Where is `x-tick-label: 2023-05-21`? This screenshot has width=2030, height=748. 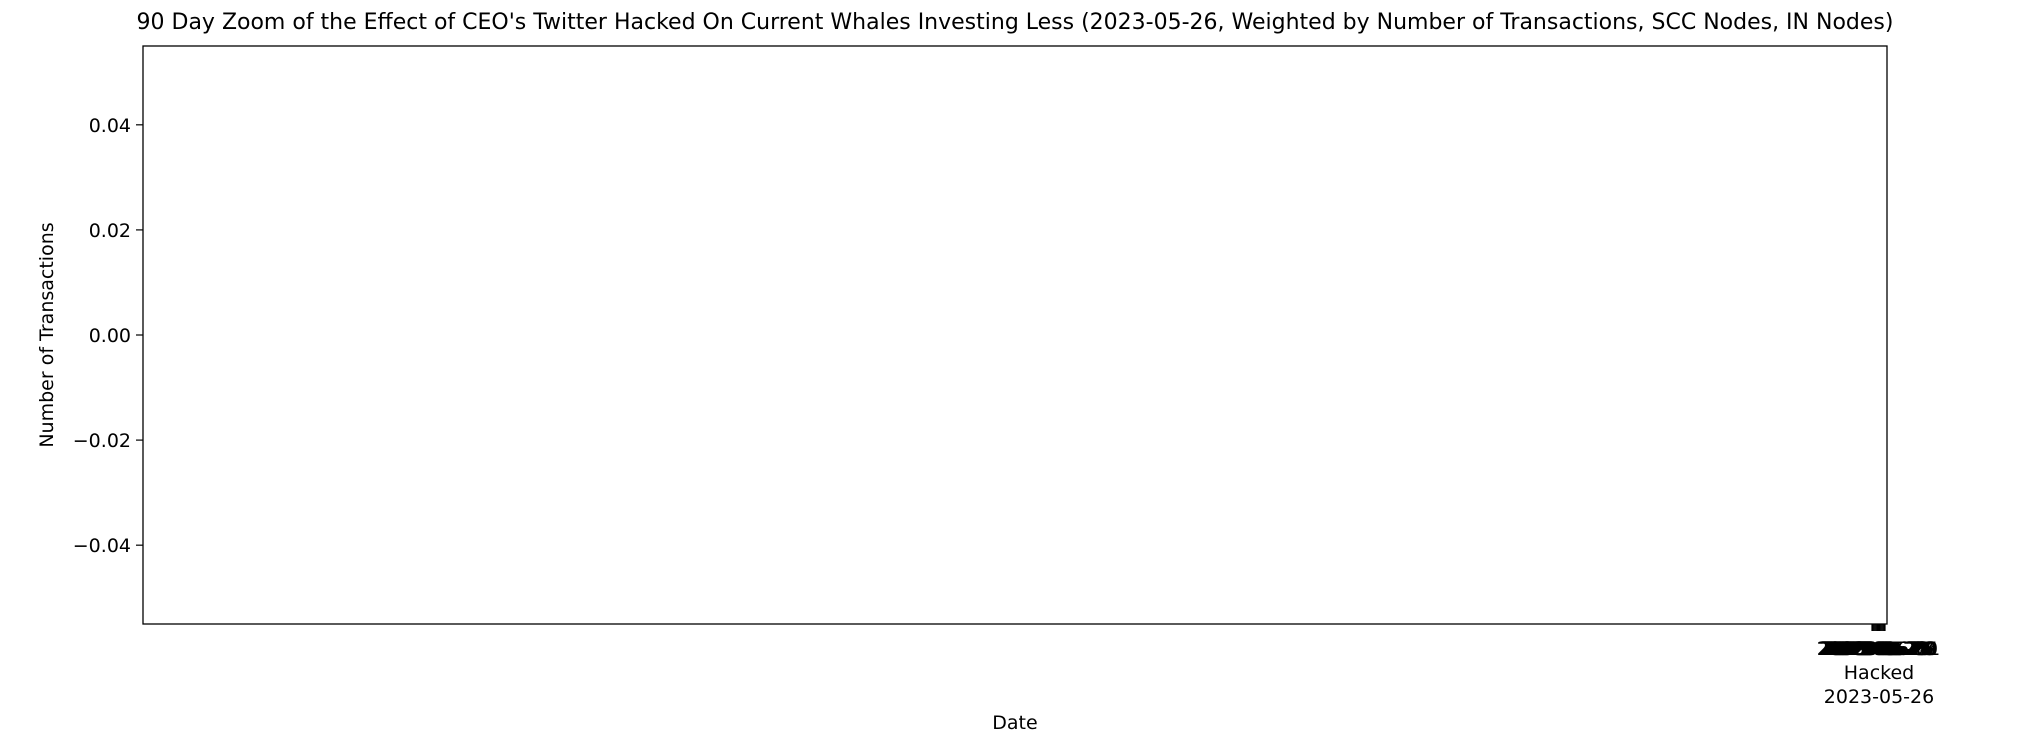 x-tick-label: 2023-05-21 is located at coordinates (1873, 649).